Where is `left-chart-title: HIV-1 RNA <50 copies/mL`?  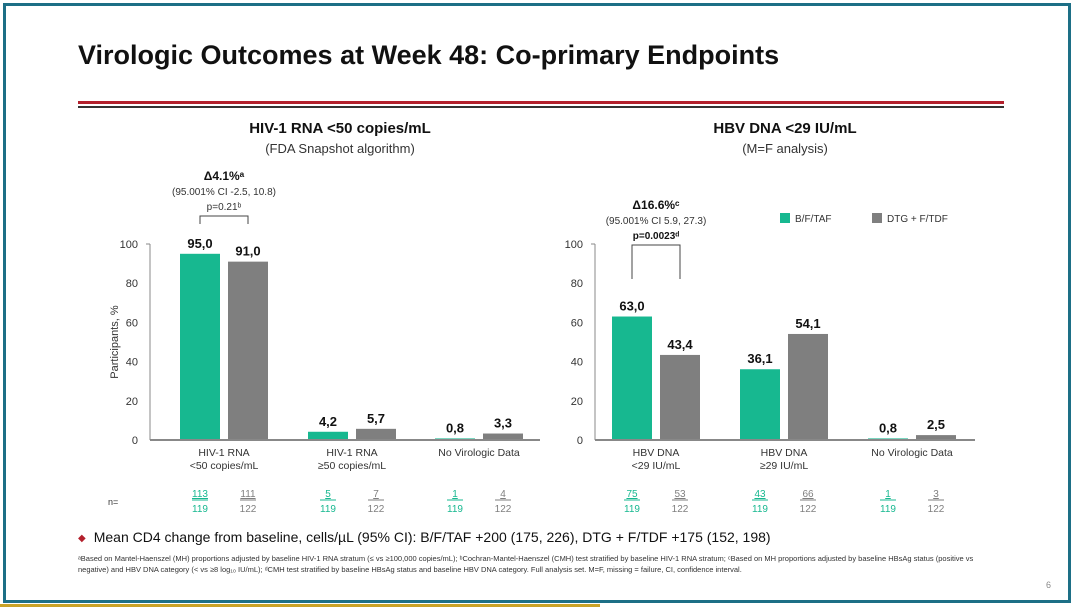
left-chart-title: HIV-1 RNA <50 copies/mL is located at coordinates (340, 128).